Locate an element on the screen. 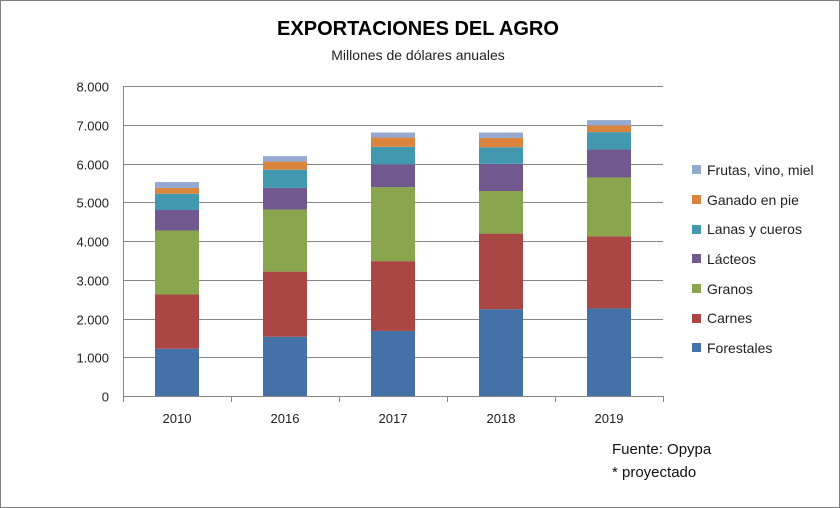 Image resolution: width=840 pixels, height=508 pixels. legend-label: Ganado en pie is located at coordinates (753, 199).